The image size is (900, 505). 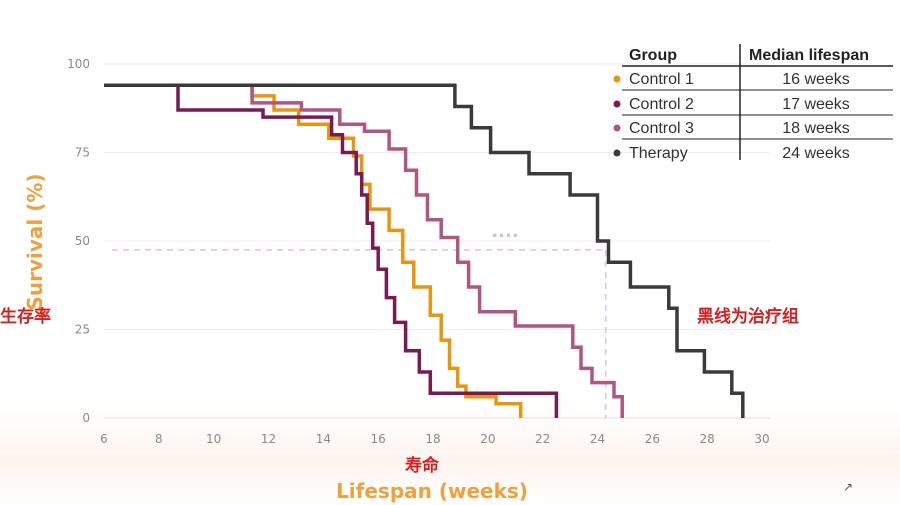 What do you see at coordinates (661, 79) in the screenshot?
I see `legend-group-label: Control 1` at bounding box center [661, 79].